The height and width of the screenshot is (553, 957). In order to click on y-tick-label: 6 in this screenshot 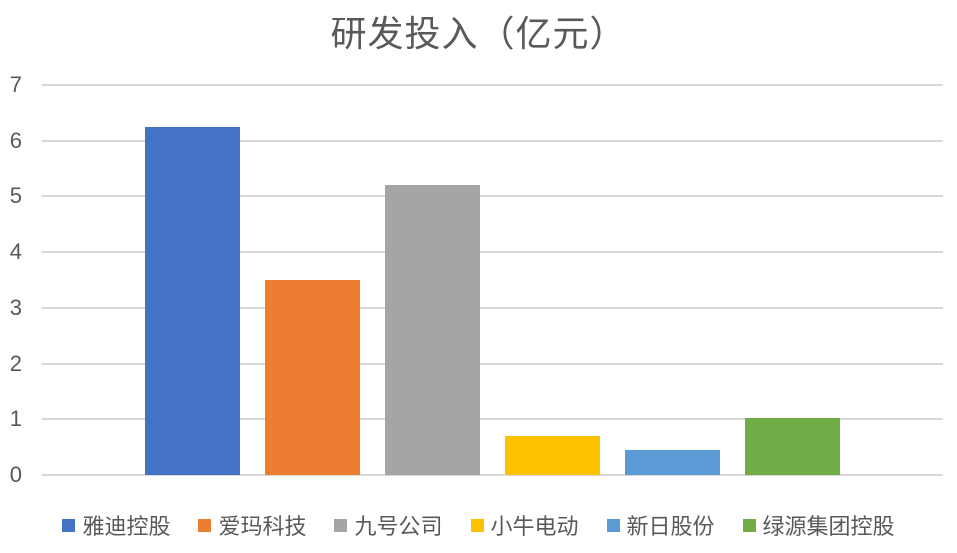, I will do `click(15, 140)`.